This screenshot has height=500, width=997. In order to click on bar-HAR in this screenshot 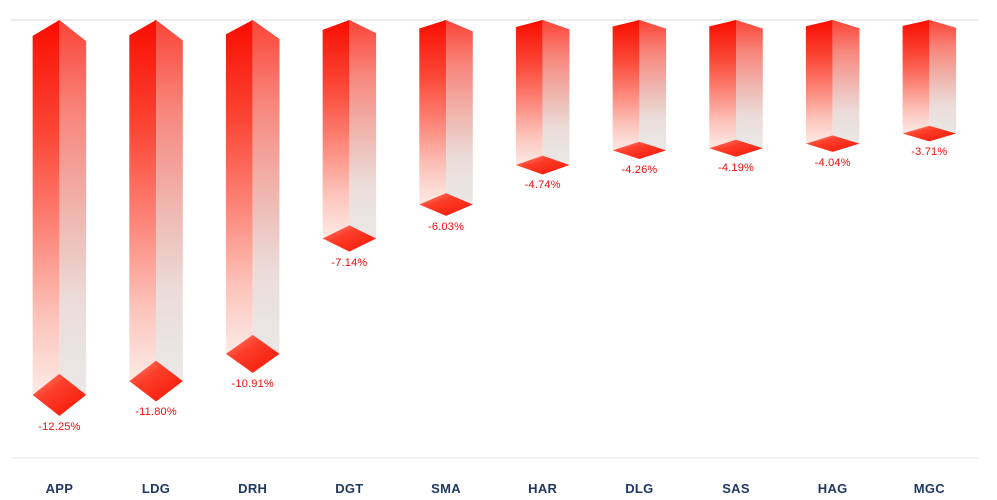, I will do `click(542, 97)`.